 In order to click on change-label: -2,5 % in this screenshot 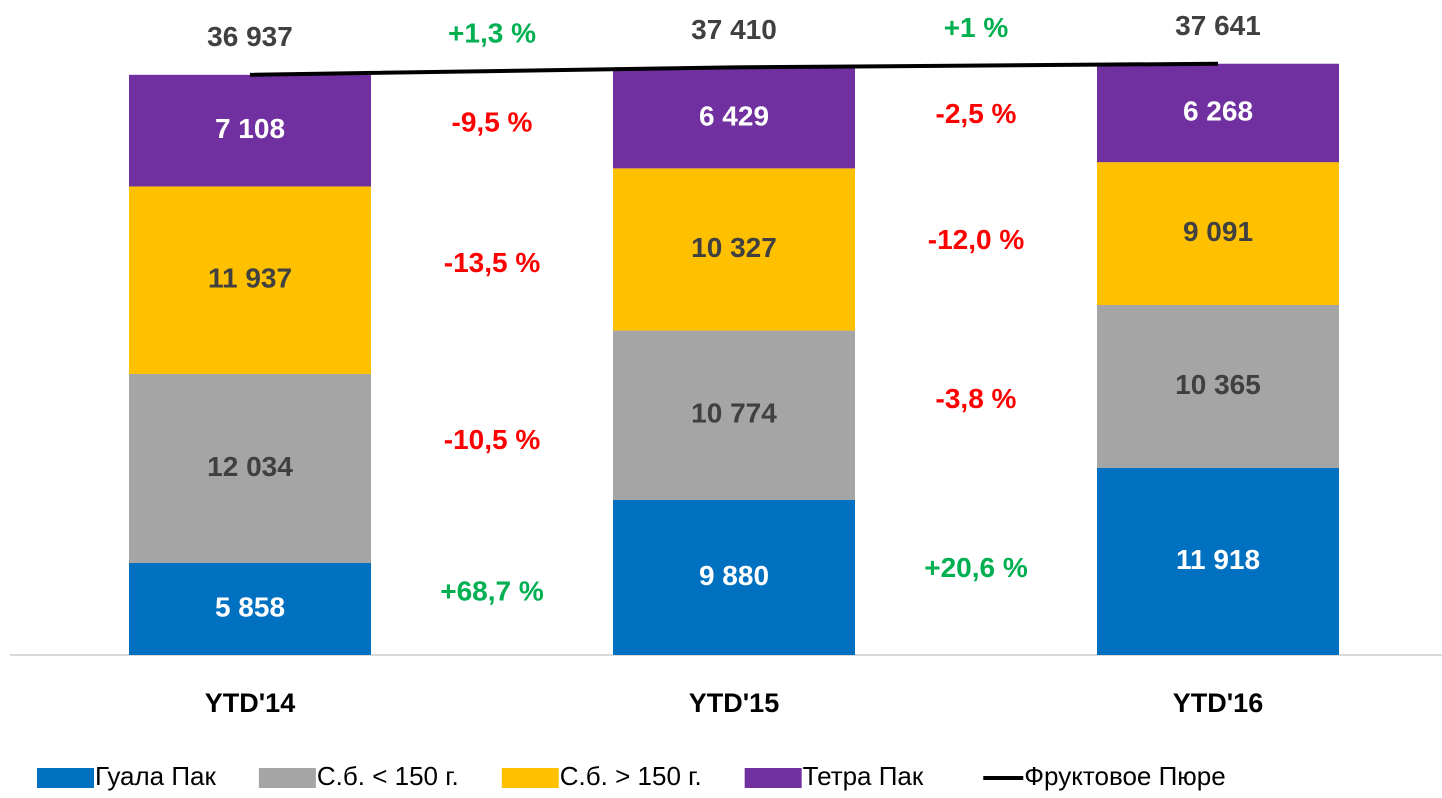, I will do `click(976, 113)`.